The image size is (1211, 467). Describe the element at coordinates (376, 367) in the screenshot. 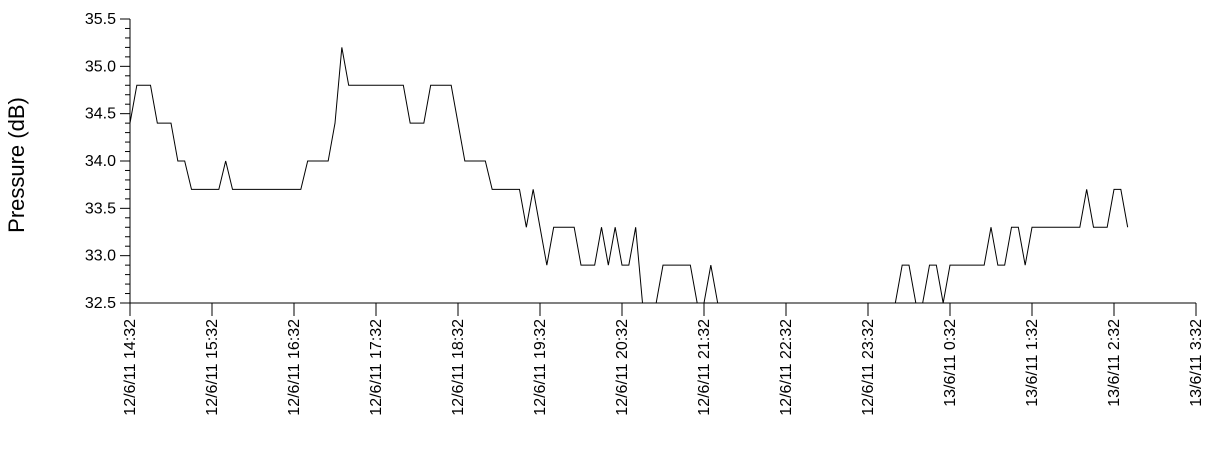

I see `x-tick-label: 12/6/11 17:32` at that location.